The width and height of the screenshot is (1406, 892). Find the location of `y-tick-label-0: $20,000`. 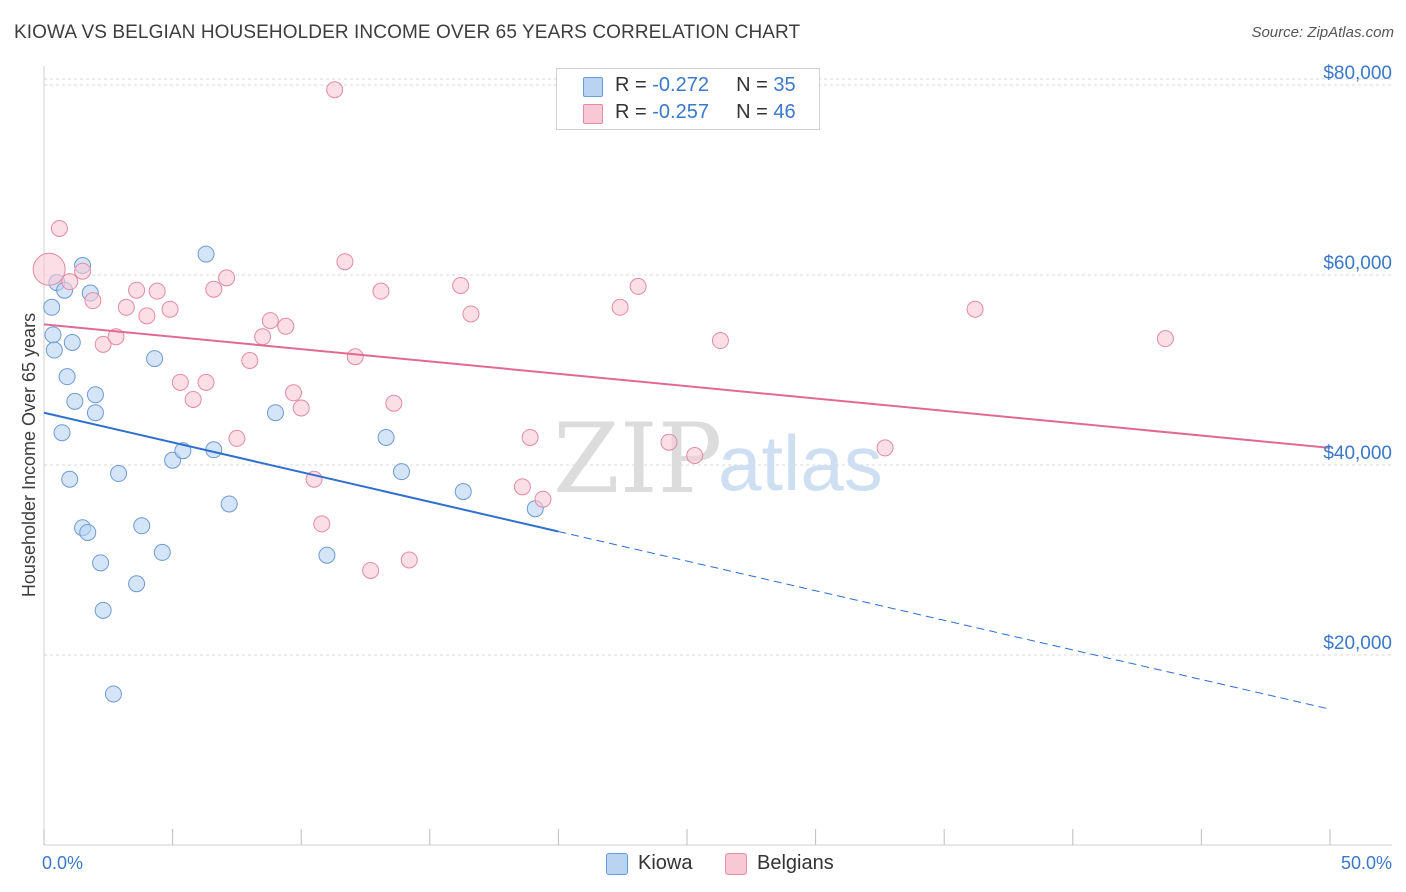

y-tick-label-0: $20,000 is located at coordinates (1357, 643).